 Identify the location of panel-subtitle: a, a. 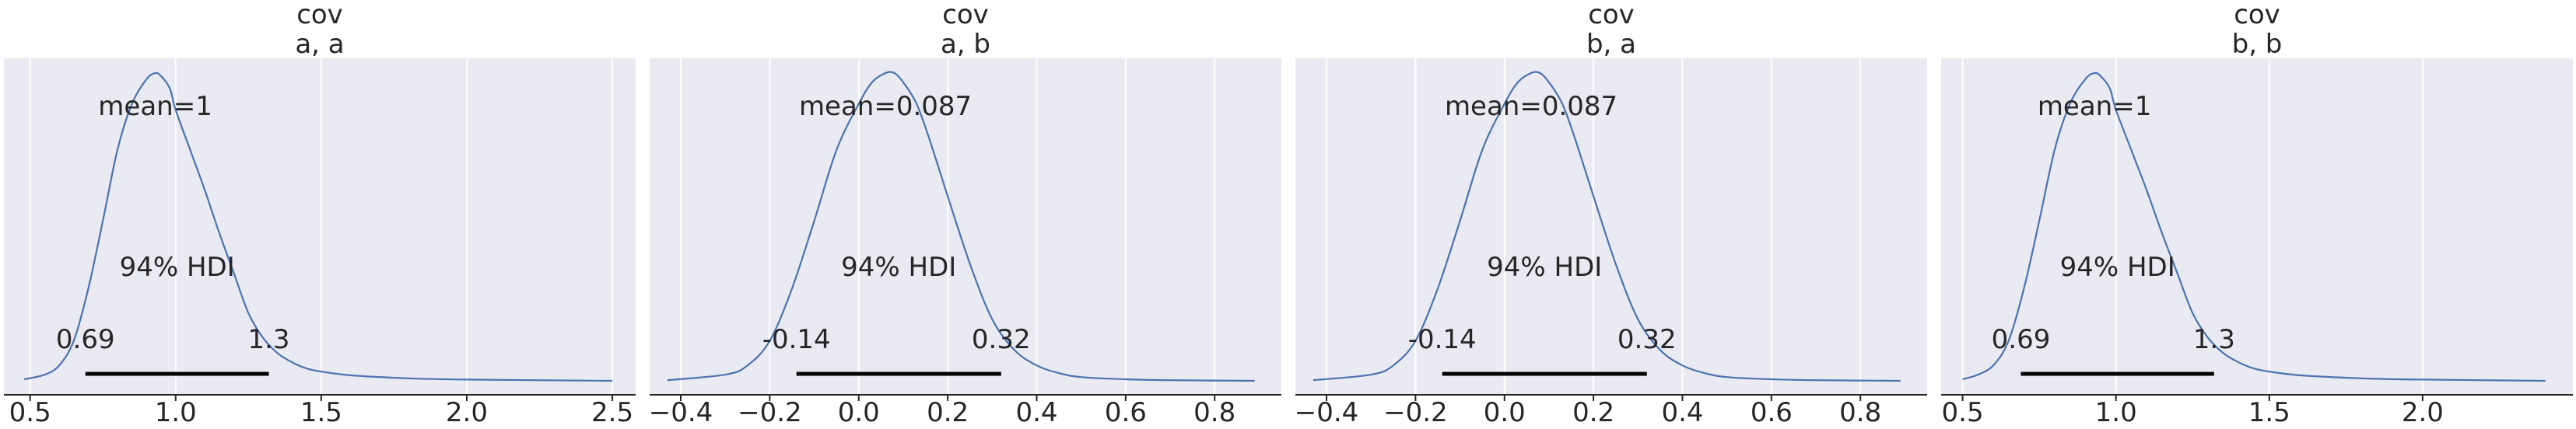
(319, 44).